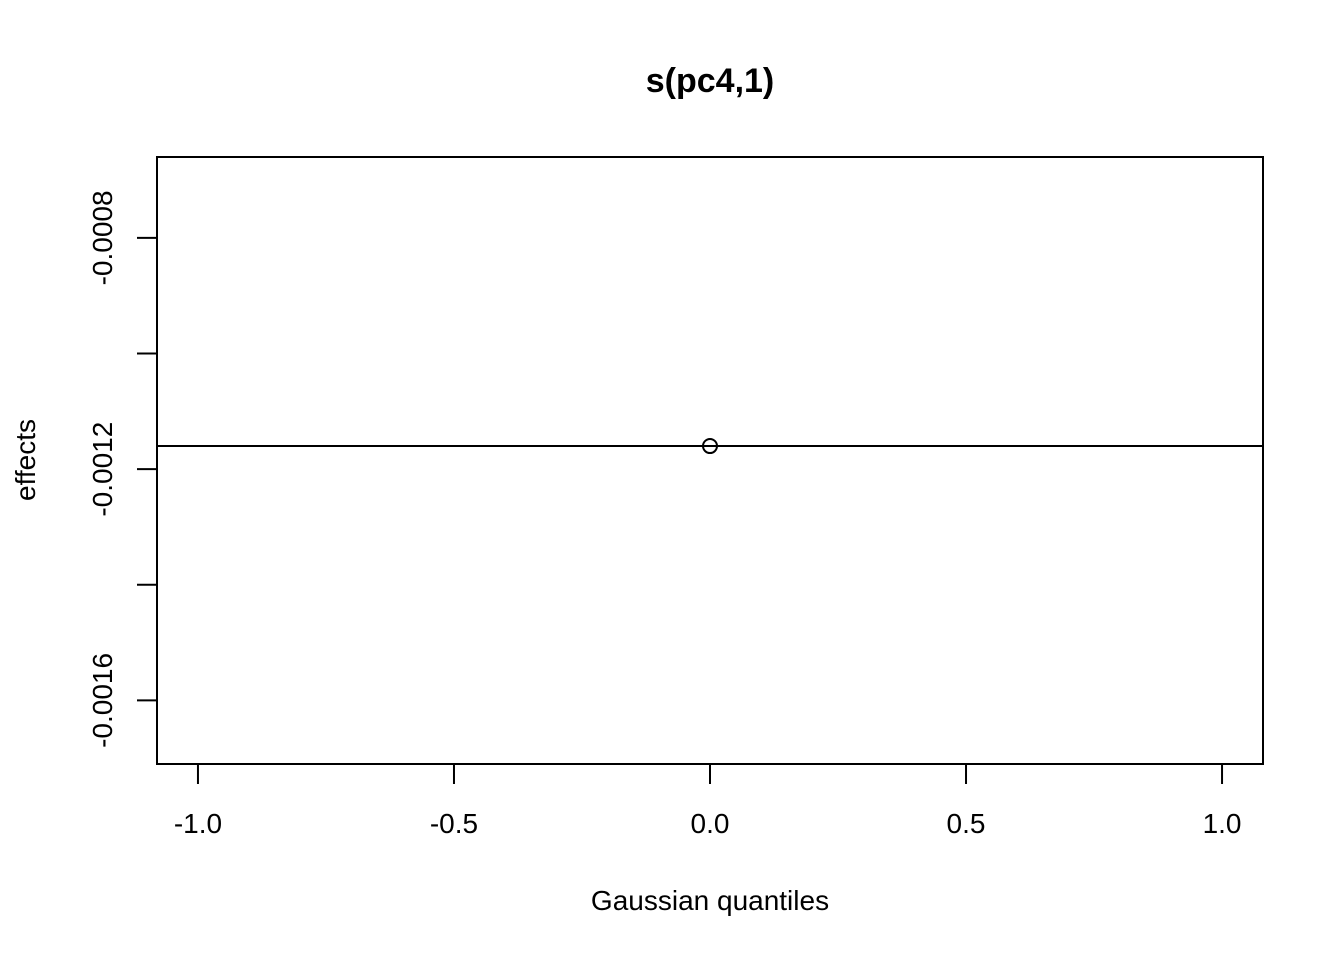  I want to click on x-axis: -1.0 -0.5 0.0 0.5 1.0, so click(708, 801).